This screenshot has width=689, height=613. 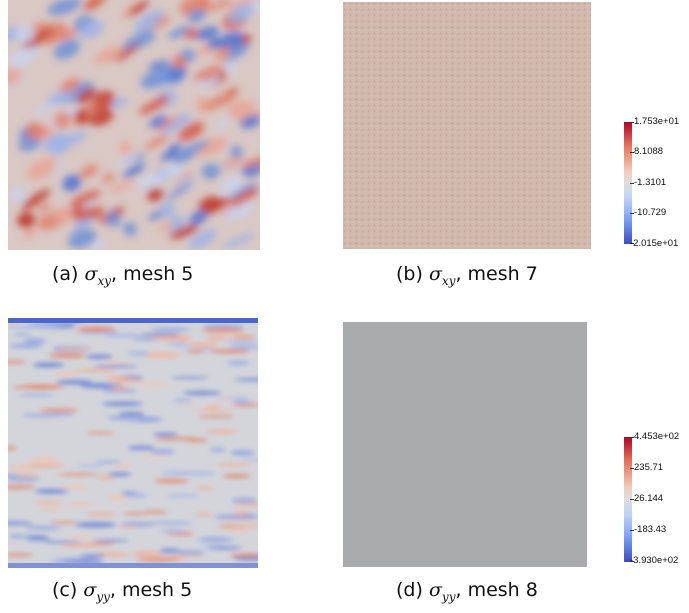 I want to click on colorbar-sigma-xy-label-min: -2.015e+01, so click(x=654, y=243).